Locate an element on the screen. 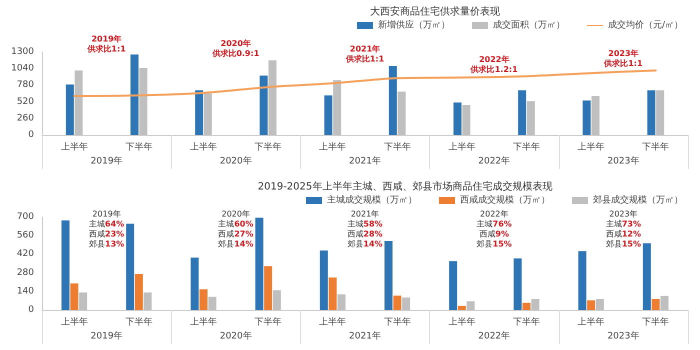  annotation: 2021年供求比1:1 is located at coordinates (364, 54).